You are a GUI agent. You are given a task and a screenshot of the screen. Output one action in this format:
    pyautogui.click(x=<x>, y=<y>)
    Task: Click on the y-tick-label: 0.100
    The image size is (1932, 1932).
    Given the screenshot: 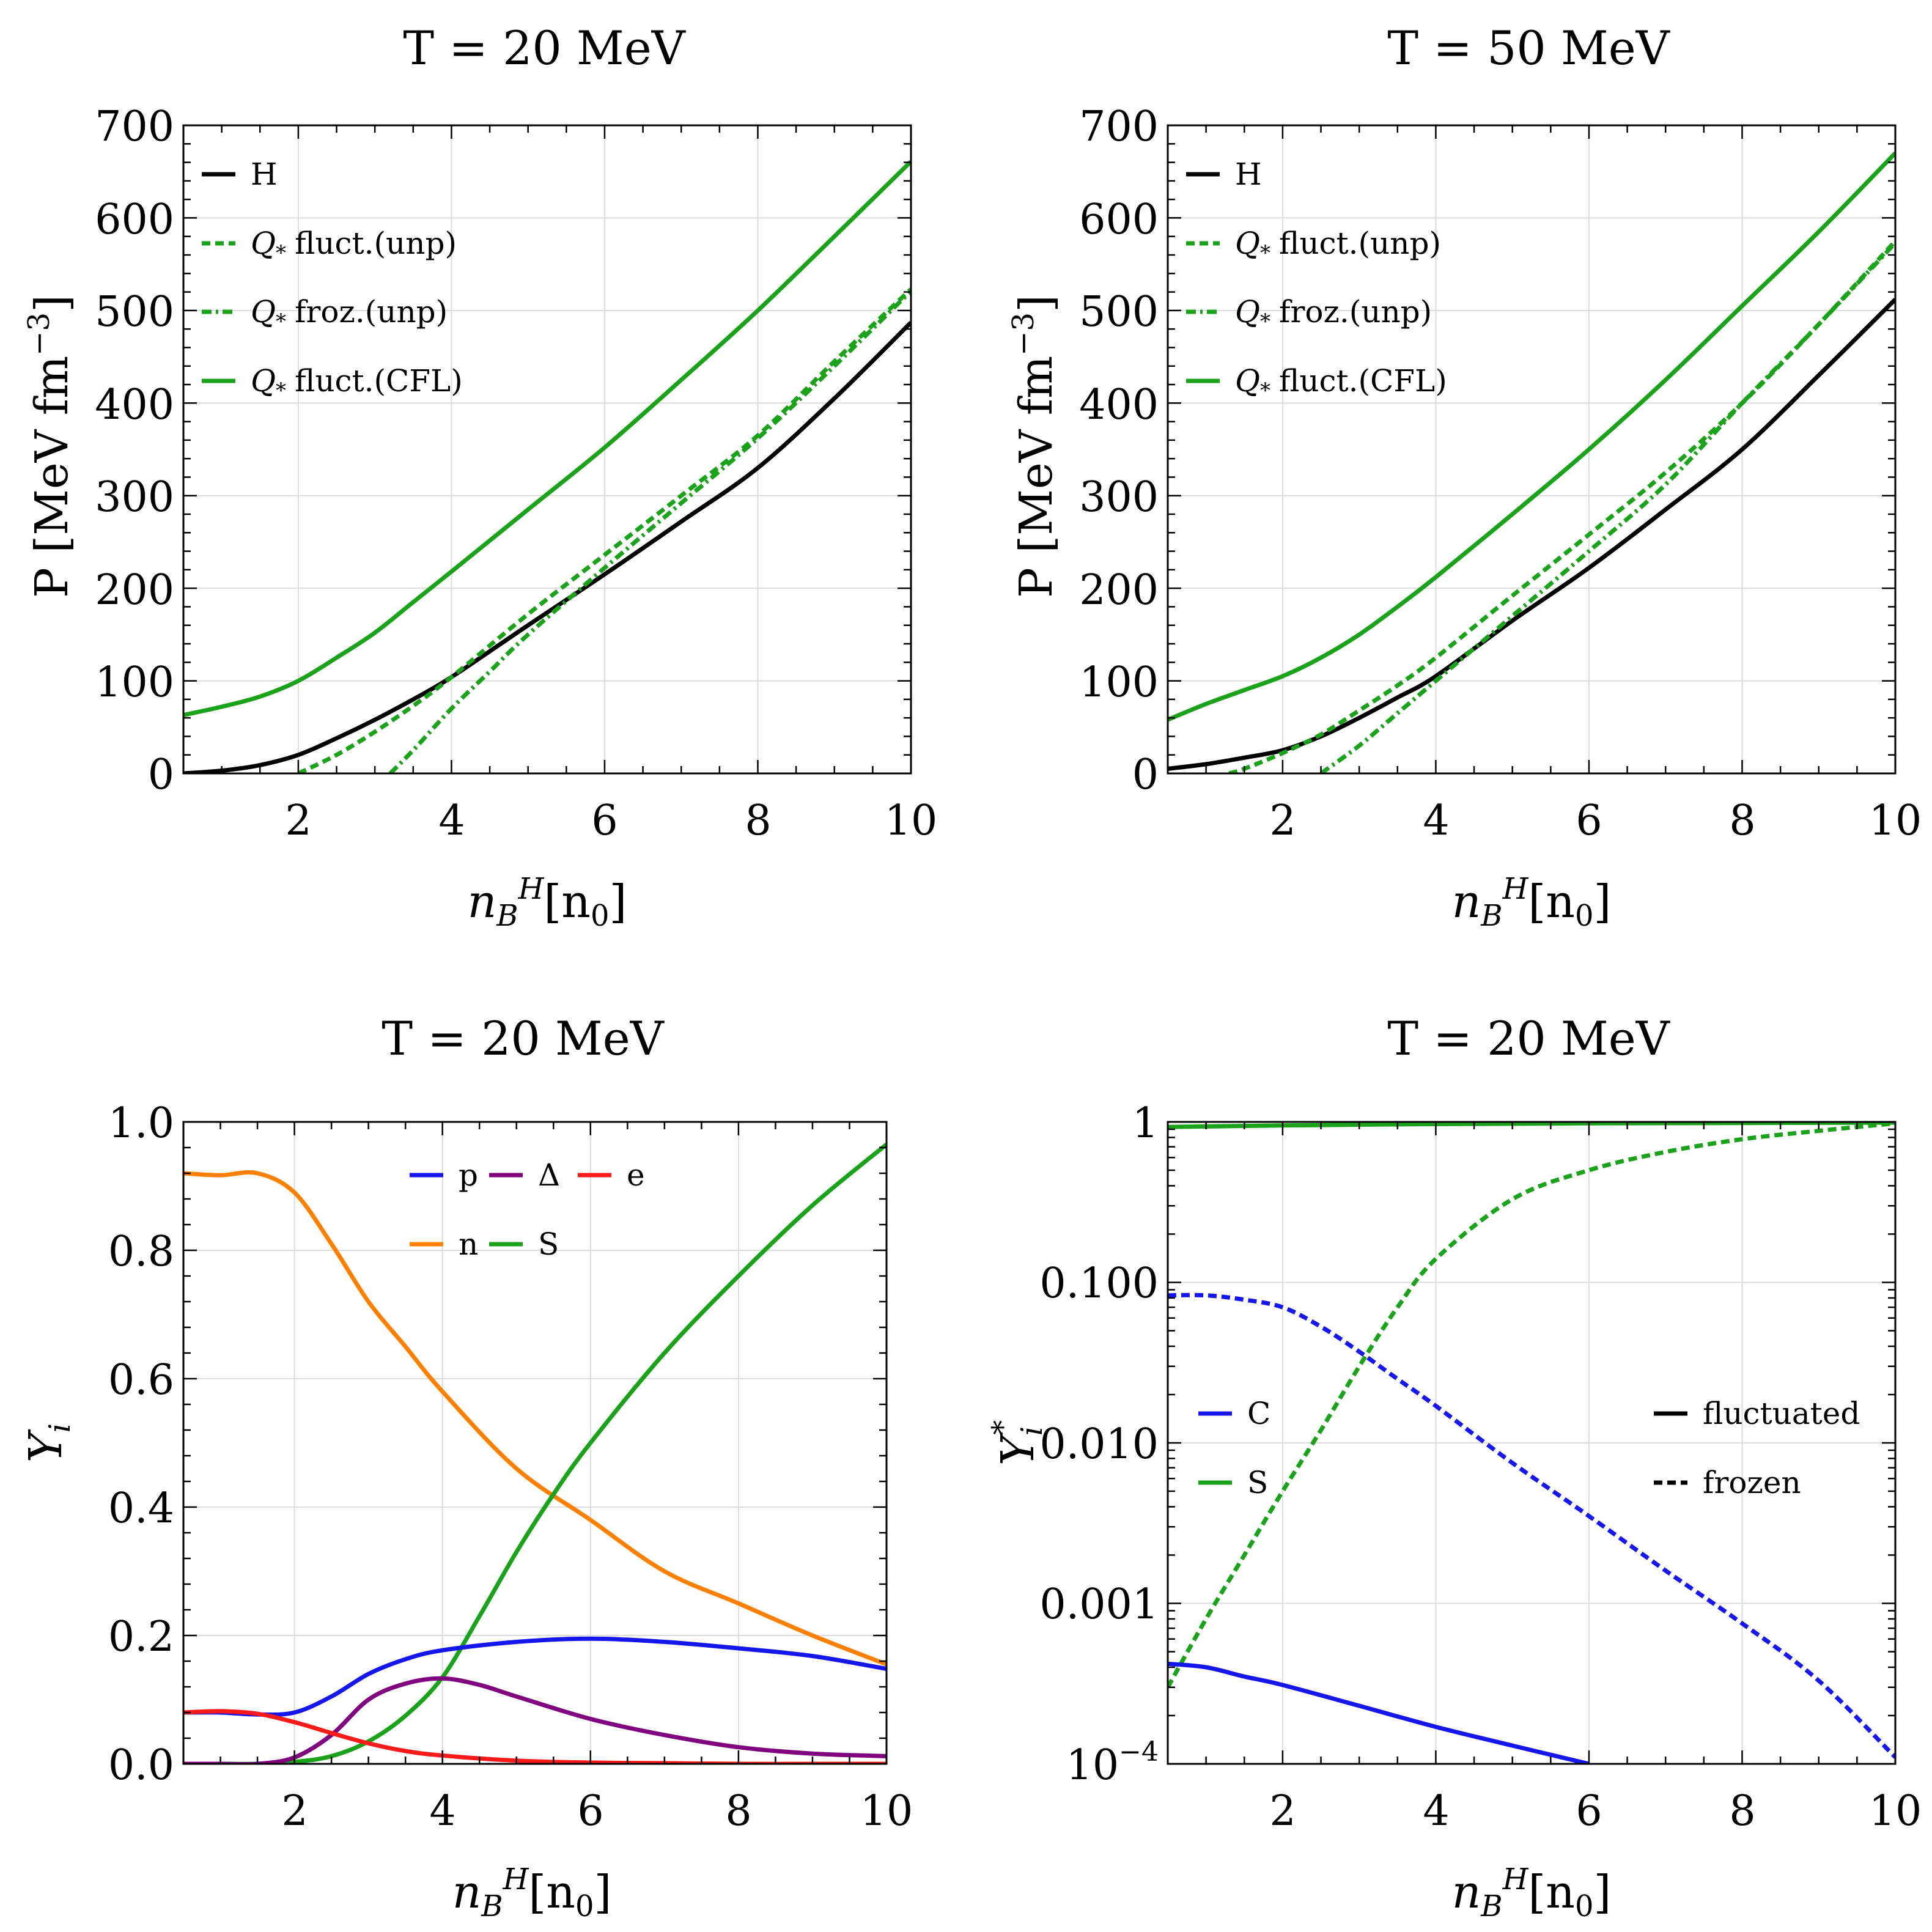 What is the action you would take?
    pyautogui.click(x=1099, y=1283)
    